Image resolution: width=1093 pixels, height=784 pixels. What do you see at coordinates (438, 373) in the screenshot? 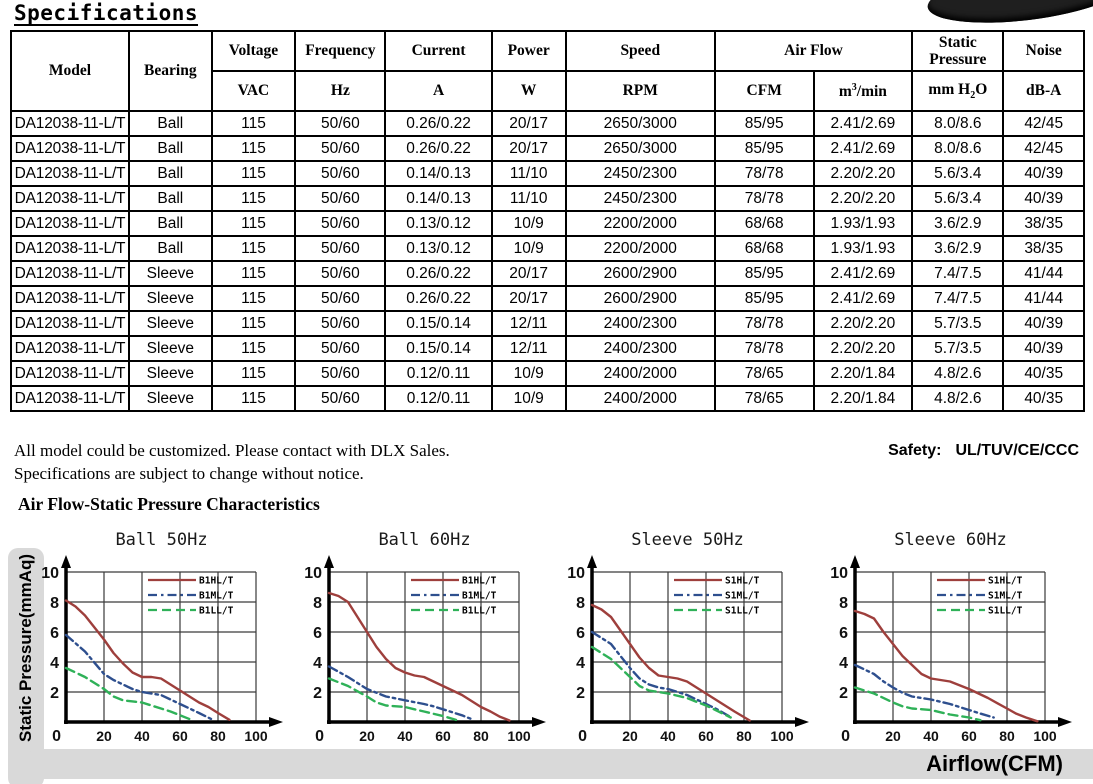
I see `cell-current: 0.12/0.11` at bounding box center [438, 373].